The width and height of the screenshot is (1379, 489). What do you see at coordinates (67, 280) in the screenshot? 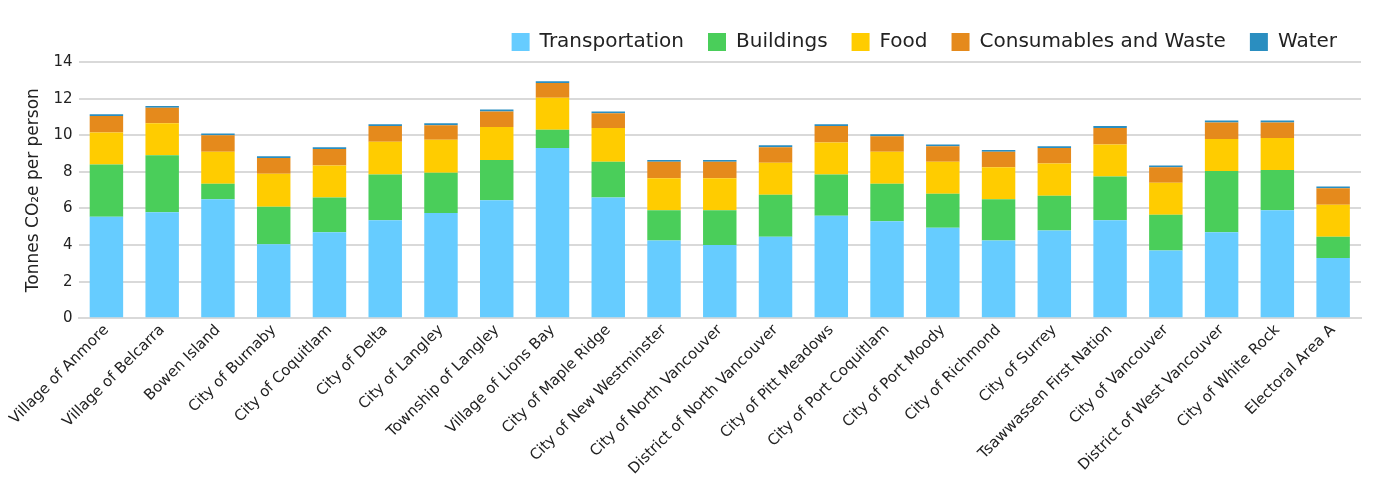
I see `y-tick-label: 2` at bounding box center [67, 280].